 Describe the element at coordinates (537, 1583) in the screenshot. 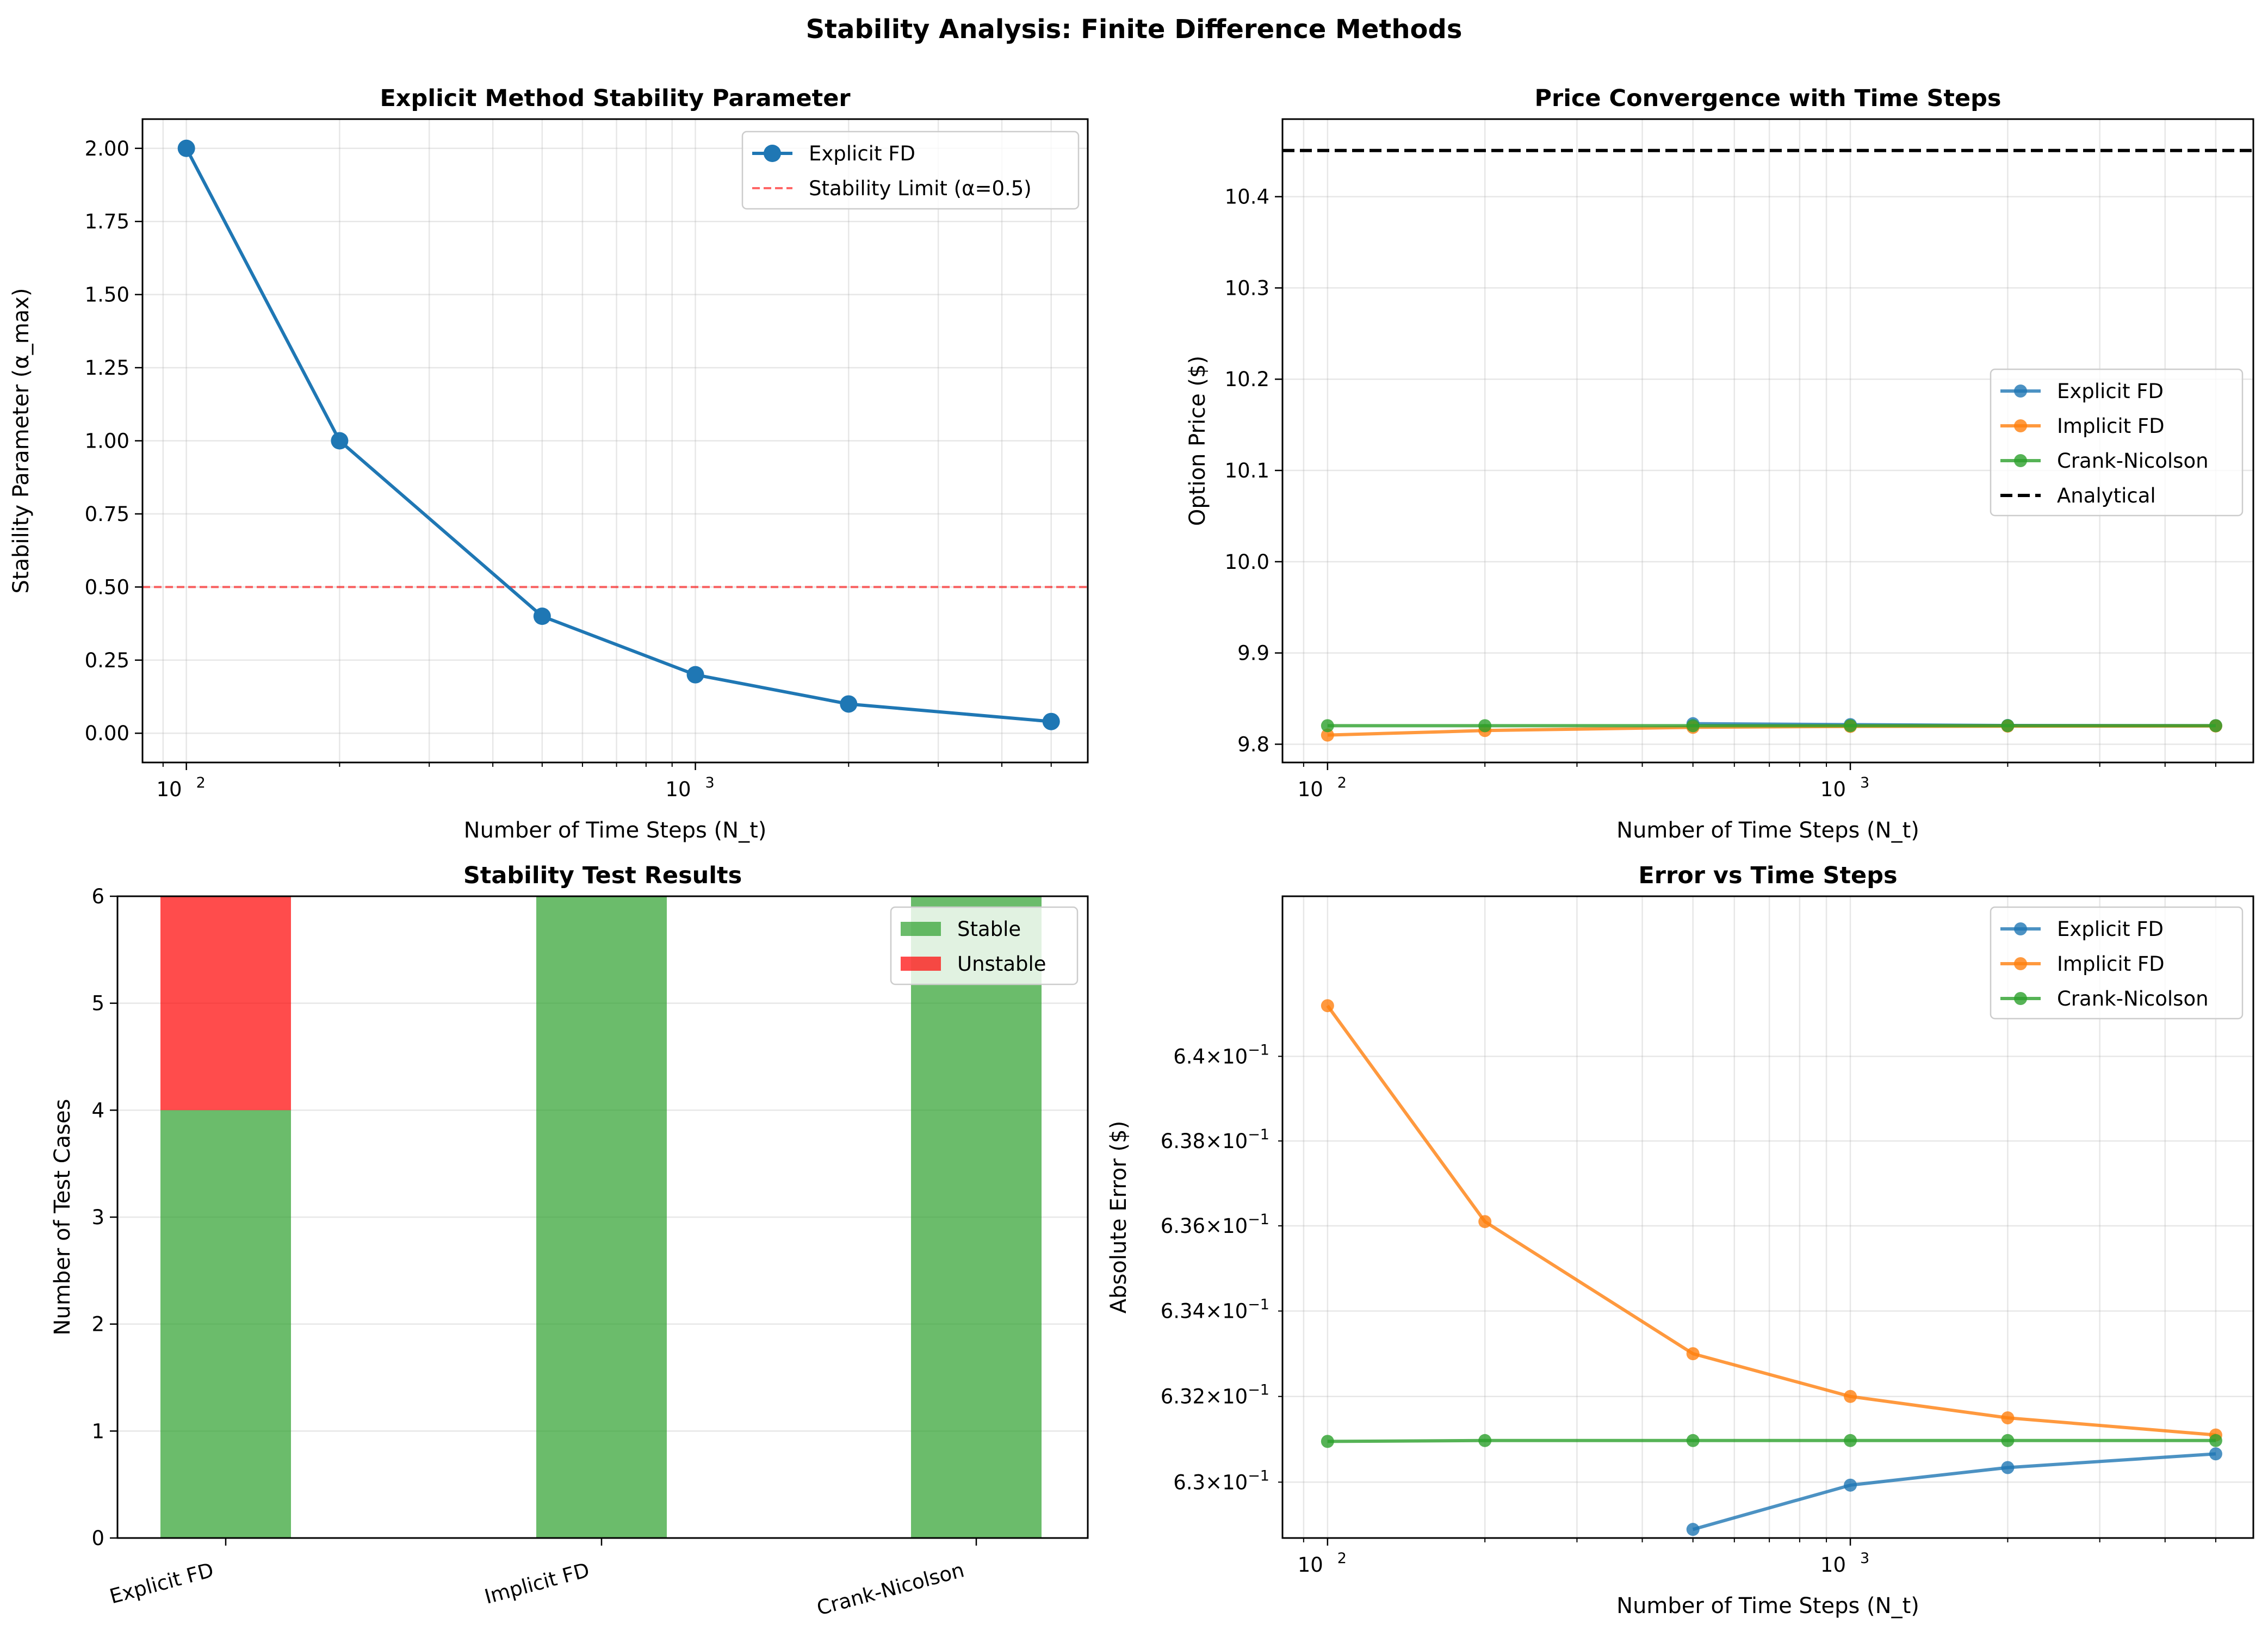

I see `x-tick-label: Implicit FD` at that location.